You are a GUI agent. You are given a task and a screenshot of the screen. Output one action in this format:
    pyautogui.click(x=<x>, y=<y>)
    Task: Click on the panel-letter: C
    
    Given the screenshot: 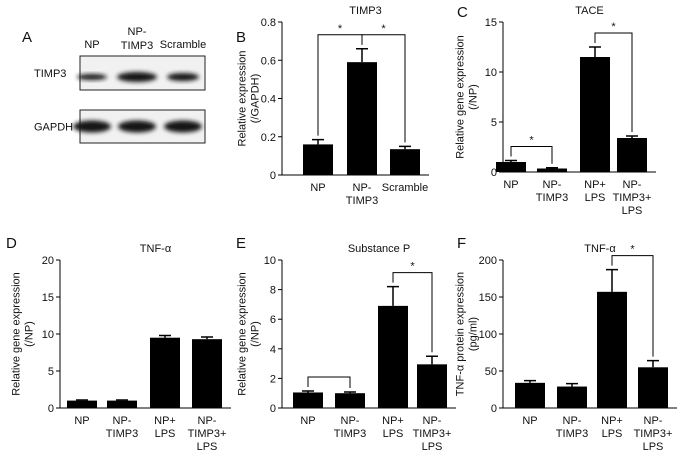 What is the action you would take?
    pyautogui.click(x=462, y=12)
    